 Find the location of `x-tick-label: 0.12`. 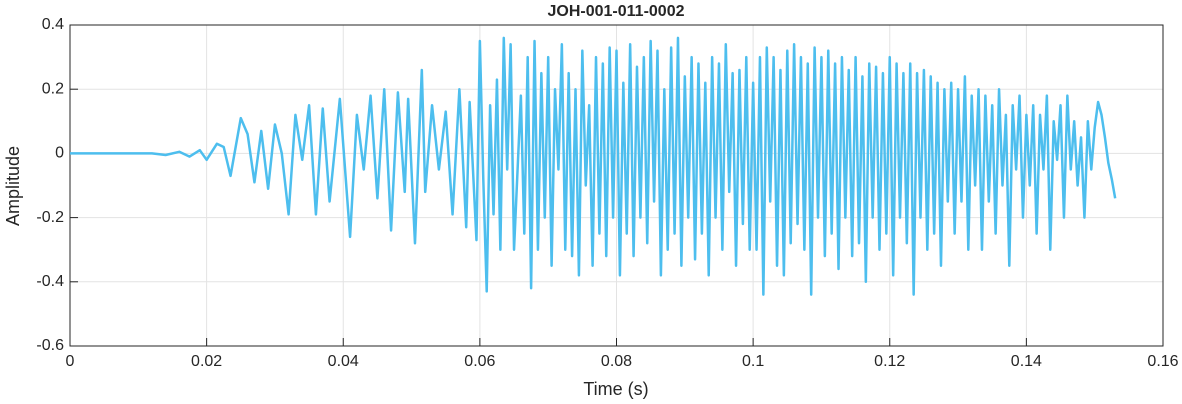

x-tick-label: 0.12 is located at coordinates (889, 361).